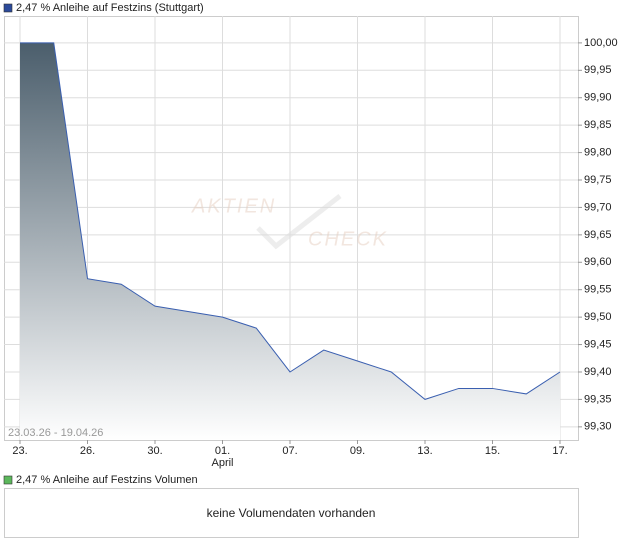  Describe the element at coordinates (598, 290) in the screenshot. I see `y-tick-label: 99,55` at that location.